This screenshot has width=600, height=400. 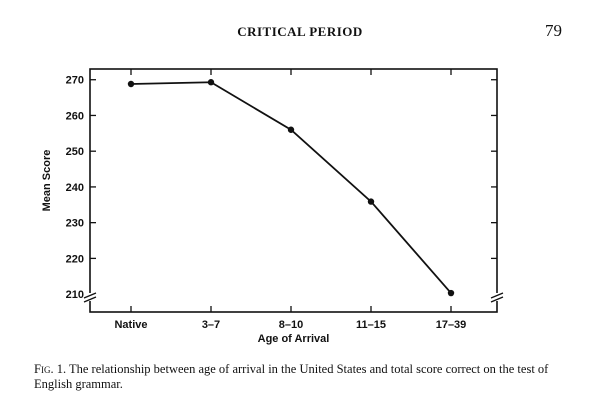 I want to click on page-number: 79, so click(x=553, y=30).